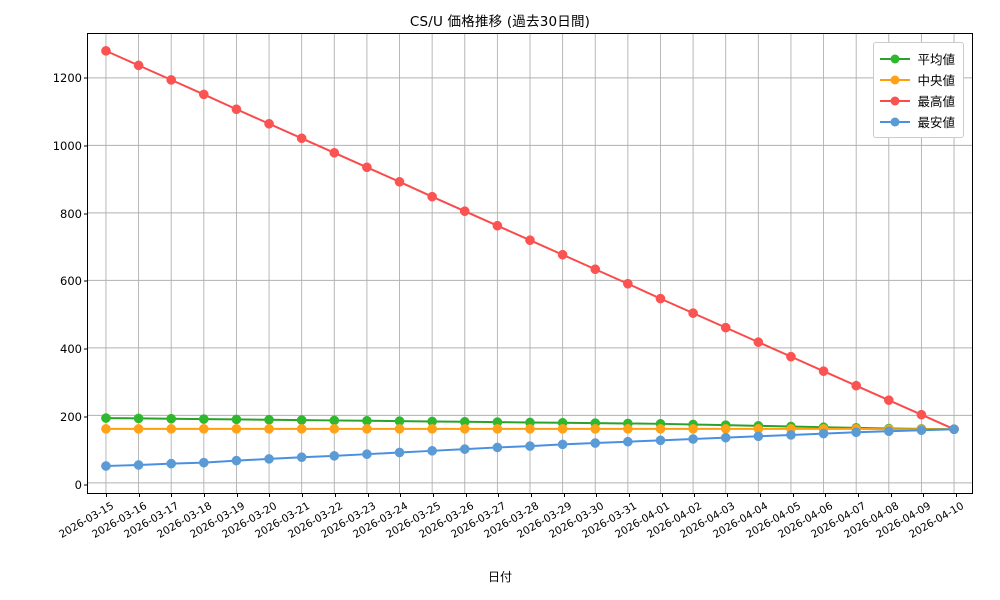 The height and width of the screenshot is (600, 1000). What do you see at coordinates (67, 145) in the screenshot?
I see `y-tick-label: 1000` at bounding box center [67, 145].